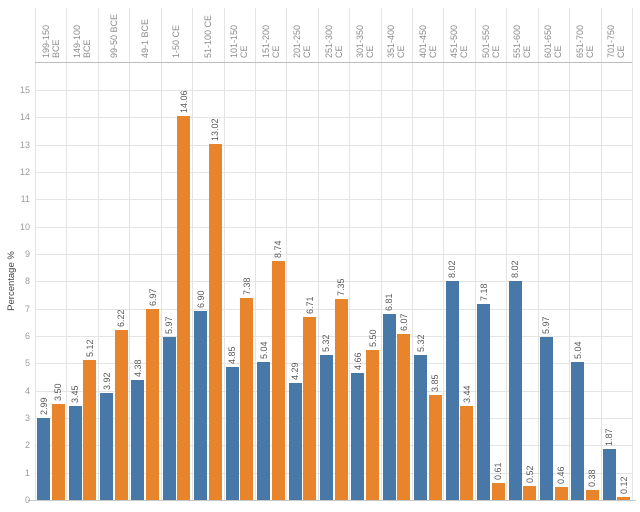 This screenshot has width=640, height=512. I want to click on y-tick-label: 12, so click(24, 172).